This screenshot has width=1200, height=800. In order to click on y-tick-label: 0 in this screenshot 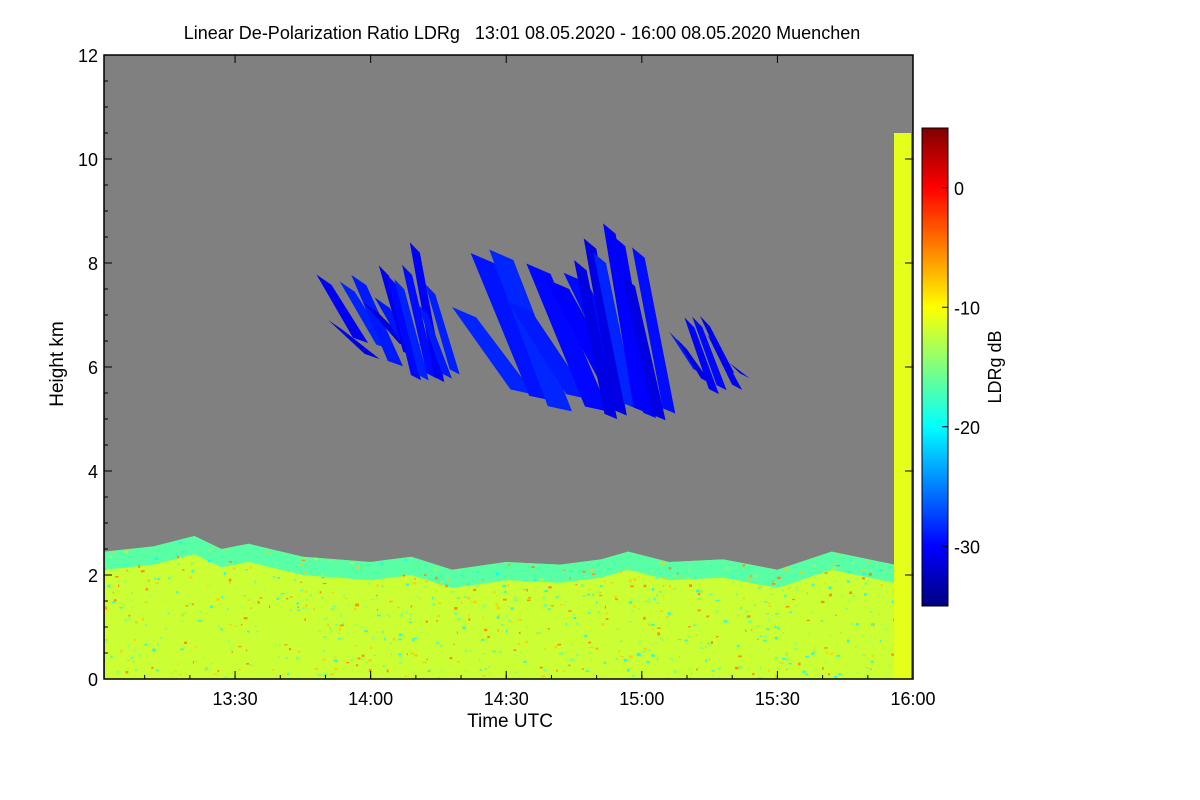, I will do `click(93, 680)`.